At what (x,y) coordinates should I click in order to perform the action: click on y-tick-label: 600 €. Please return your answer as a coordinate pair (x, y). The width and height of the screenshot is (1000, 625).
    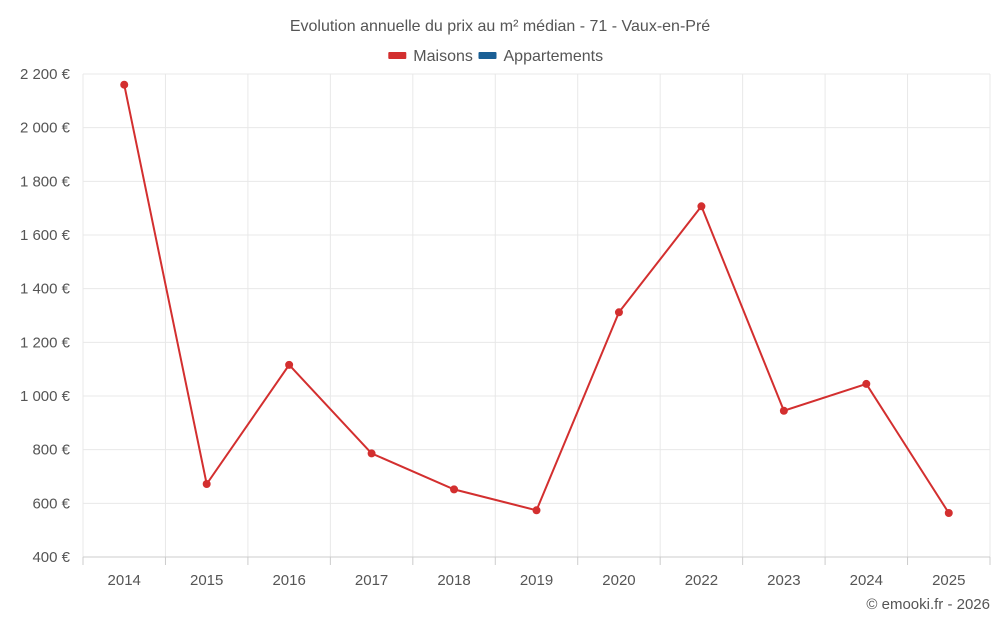
    Looking at the image, I should click on (51, 503).